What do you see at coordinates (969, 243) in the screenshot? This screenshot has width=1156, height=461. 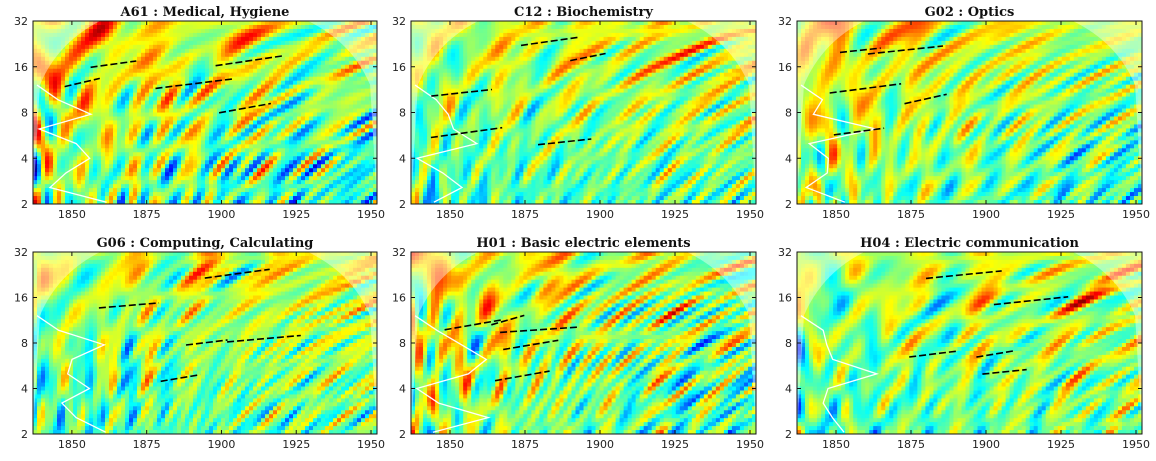 I see `panel-title: H04 : Electric communication` at bounding box center [969, 243].